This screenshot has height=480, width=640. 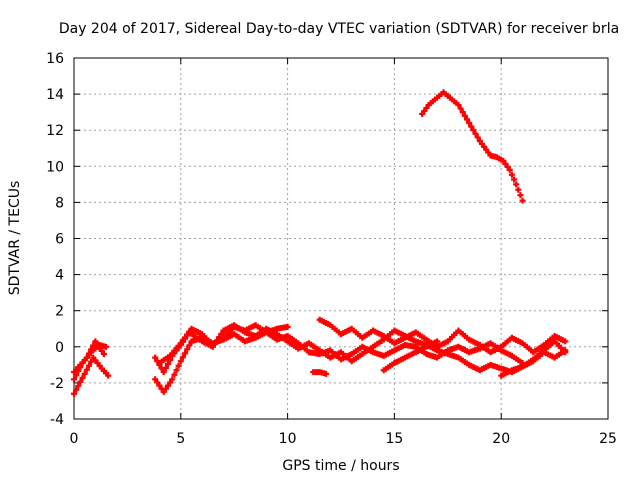 What do you see at coordinates (533, 363) in the screenshot?
I see `series-track-j` at bounding box center [533, 363].